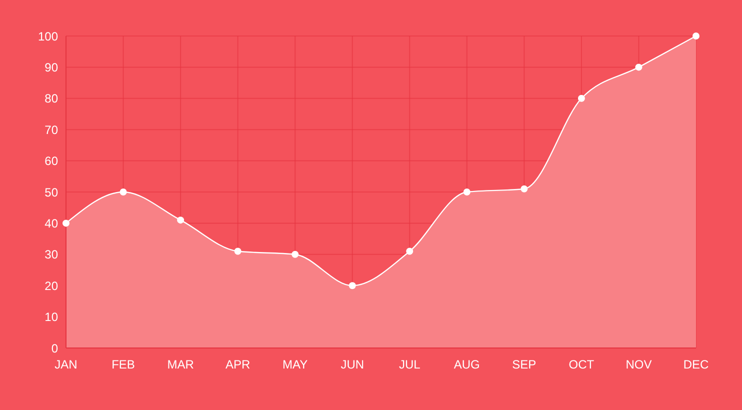 This screenshot has height=410, width=742. I want to click on x-tick-label: OCT, so click(581, 365).